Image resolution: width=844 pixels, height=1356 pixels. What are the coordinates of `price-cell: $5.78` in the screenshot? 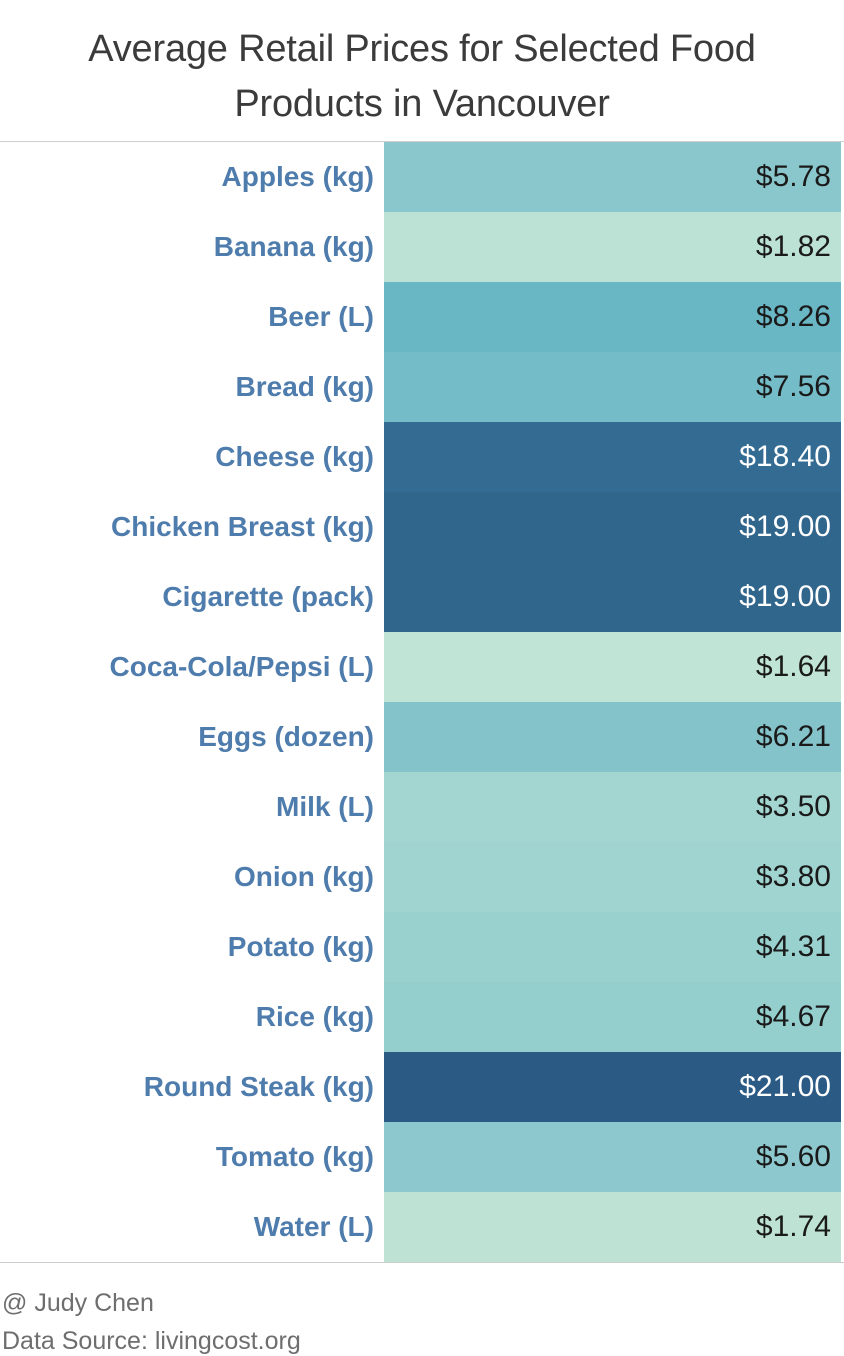 It's located at (612, 177).